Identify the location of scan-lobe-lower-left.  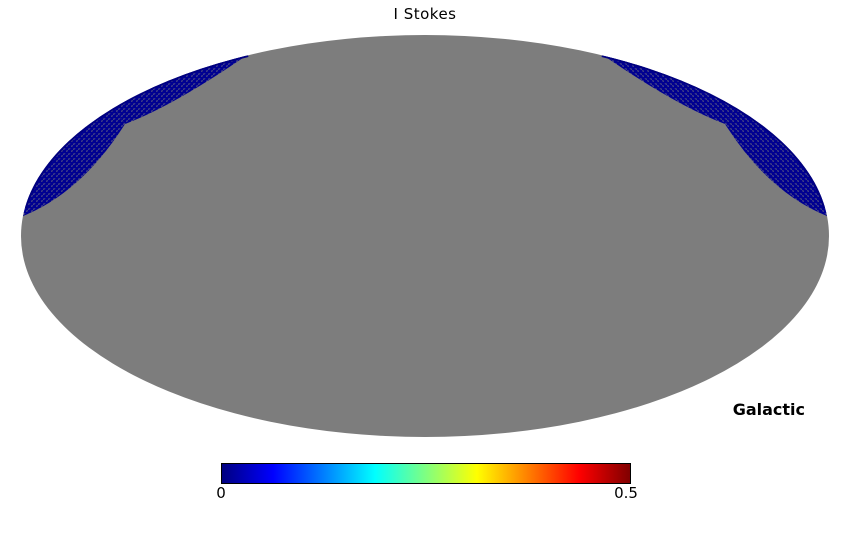
(73, 161).